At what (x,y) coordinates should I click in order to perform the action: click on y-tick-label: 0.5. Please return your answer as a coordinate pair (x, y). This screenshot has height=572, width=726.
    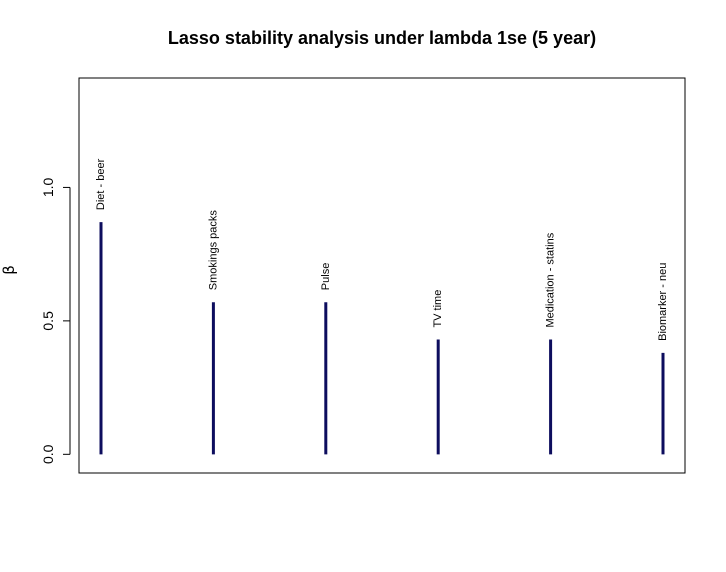
    Looking at the image, I should click on (48, 321).